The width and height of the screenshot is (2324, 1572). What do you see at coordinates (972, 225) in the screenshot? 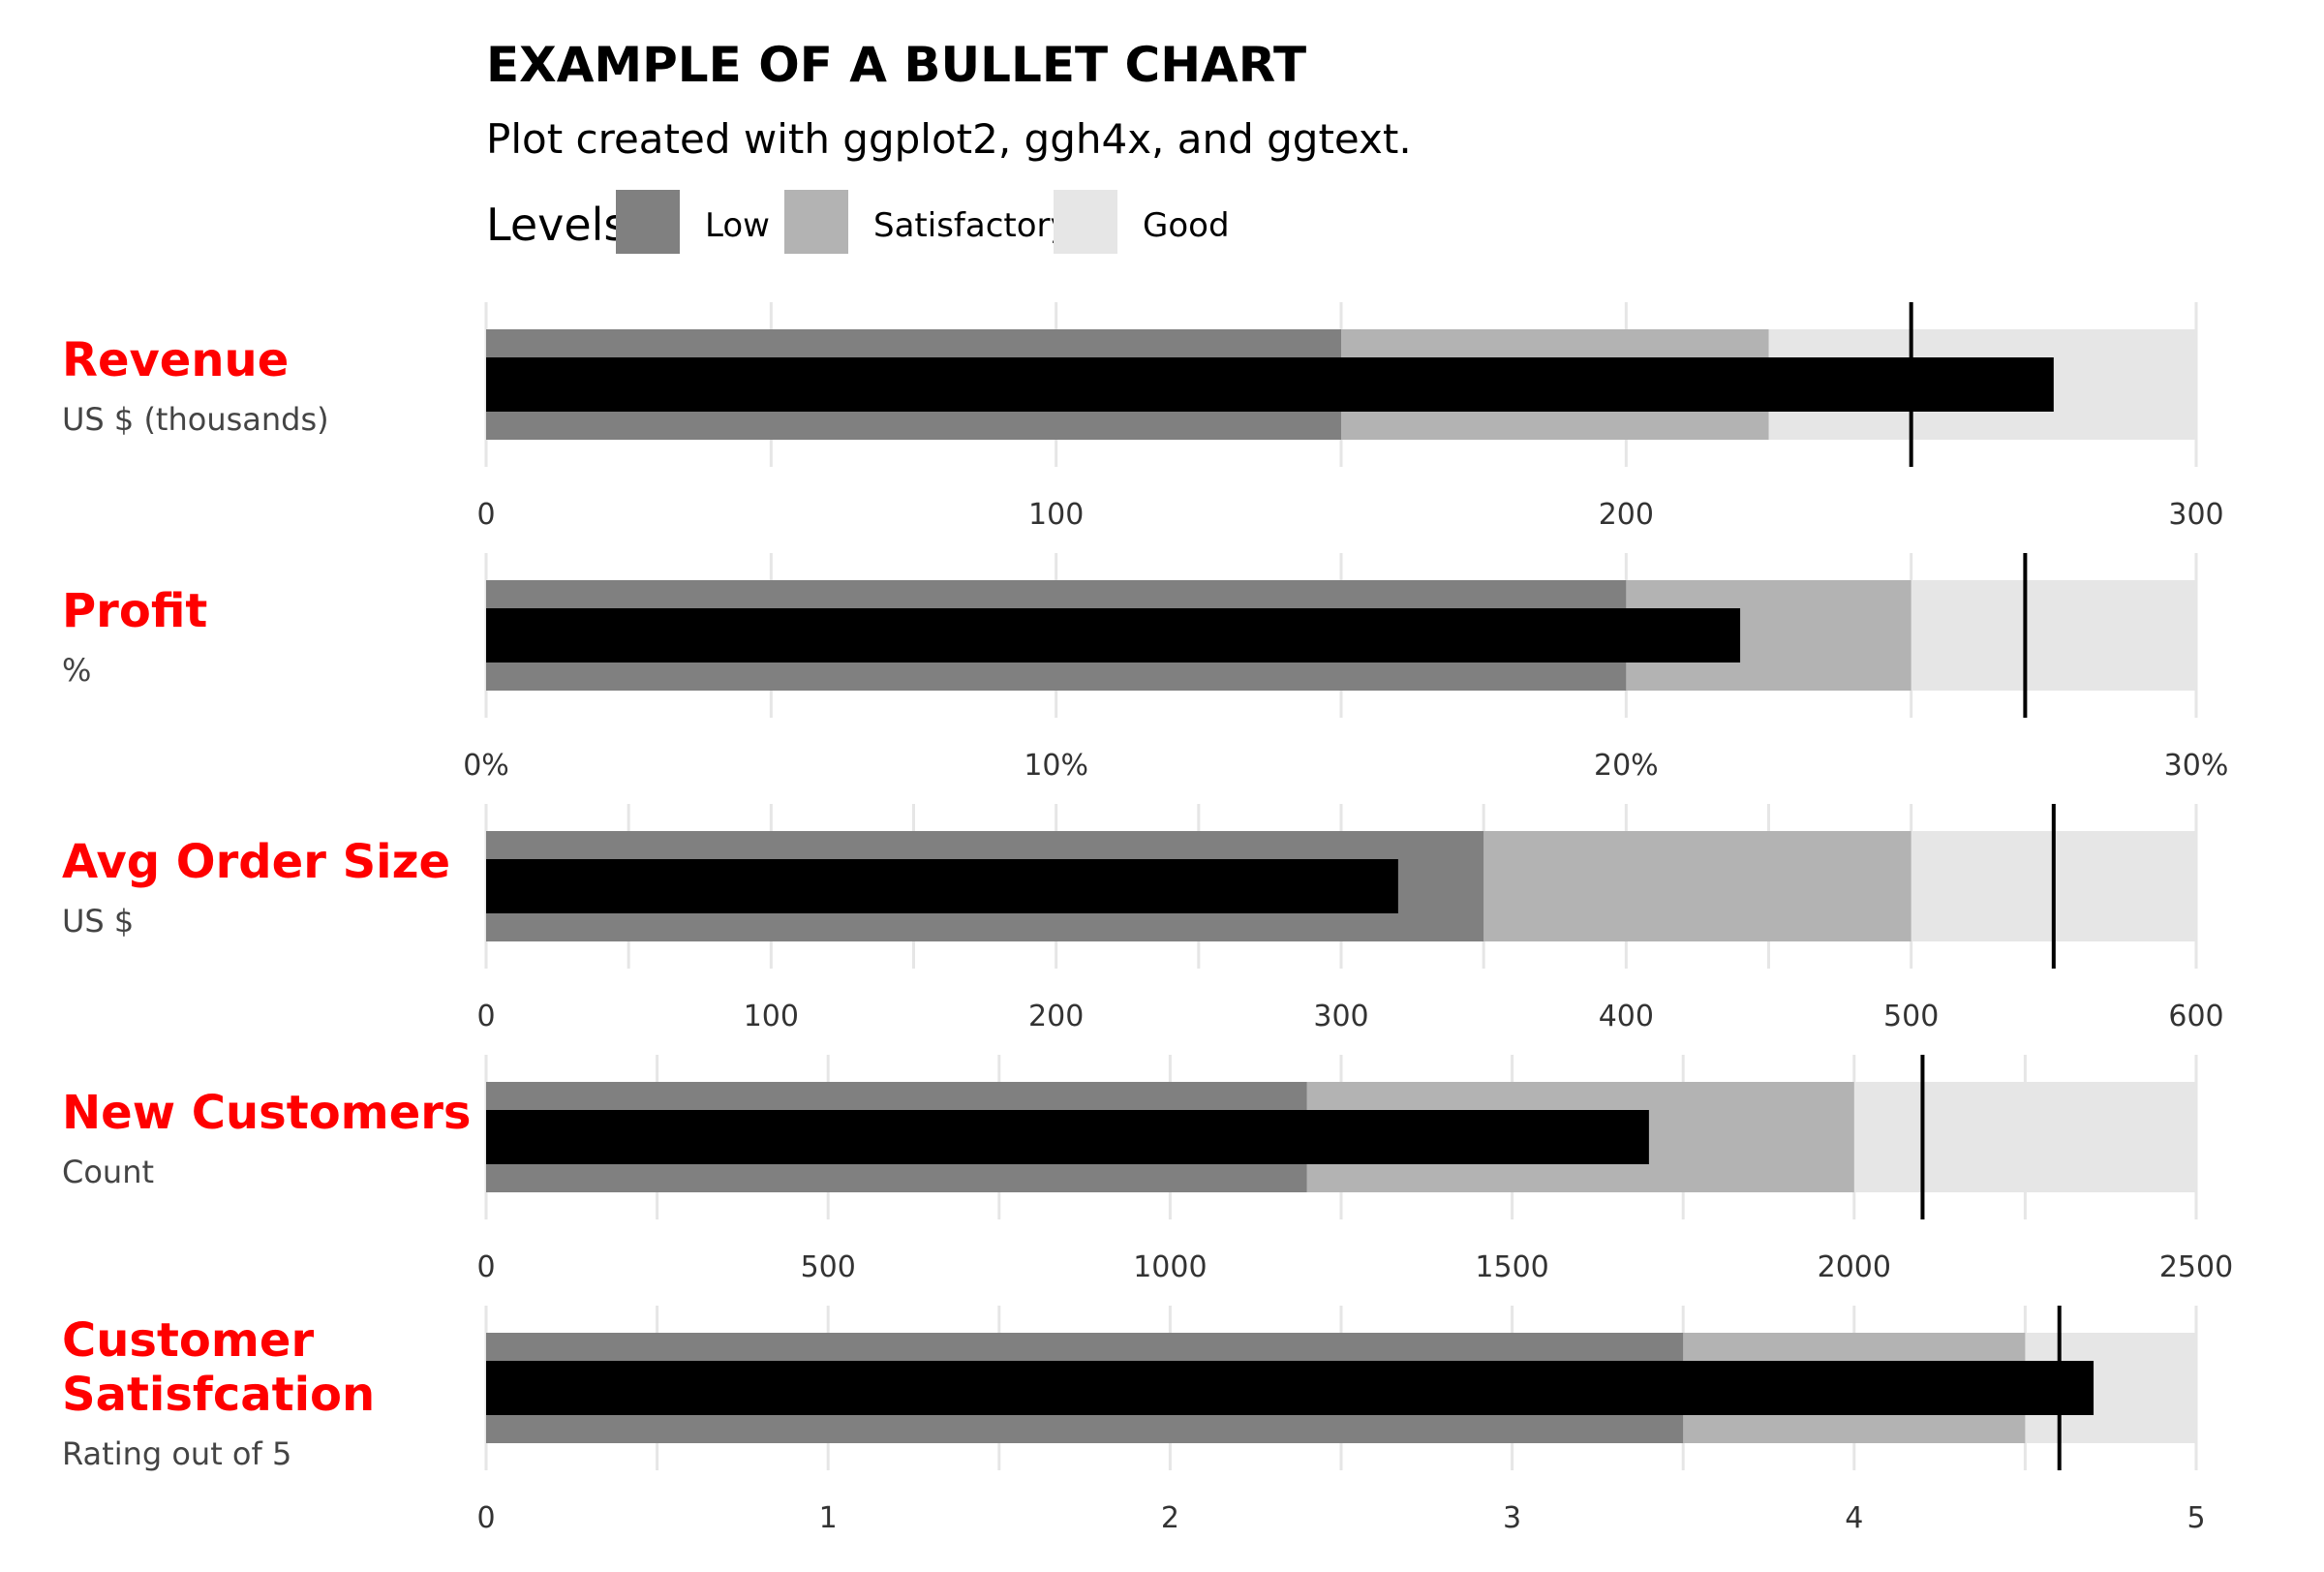
I see `legend-label-satisfactory: Satisfactory` at bounding box center [972, 225].